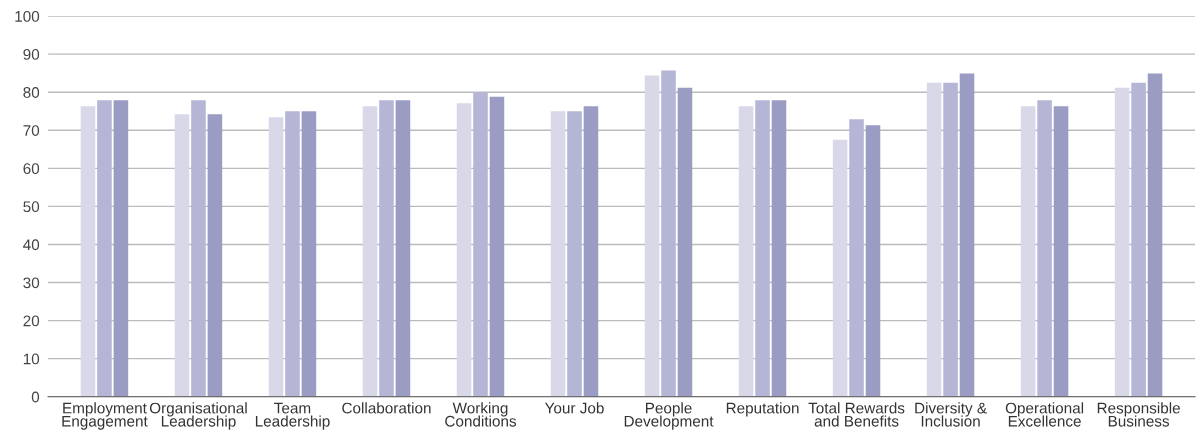 The height and width of the screenshot is (435, 1201). I want to click on y-tick-label: 60, so click(31, 169).